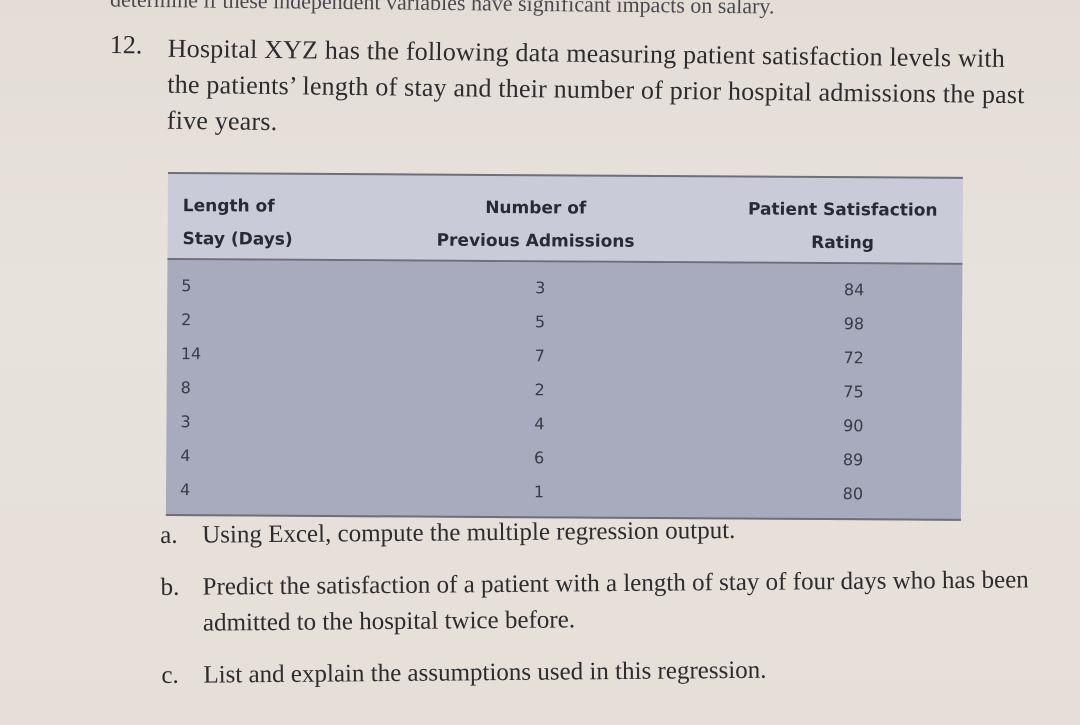  I want to click on cell-previous-admissions: 3, so click(540, 288).